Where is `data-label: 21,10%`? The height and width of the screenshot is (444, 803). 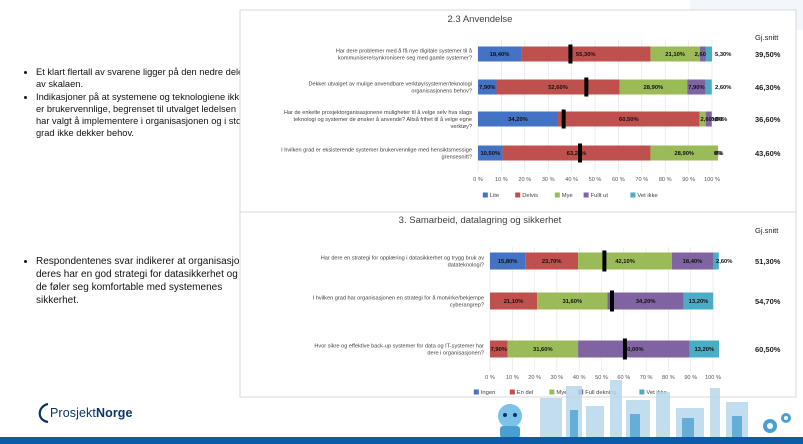
data-label: 21,10% is located at coordinates (514, 302).